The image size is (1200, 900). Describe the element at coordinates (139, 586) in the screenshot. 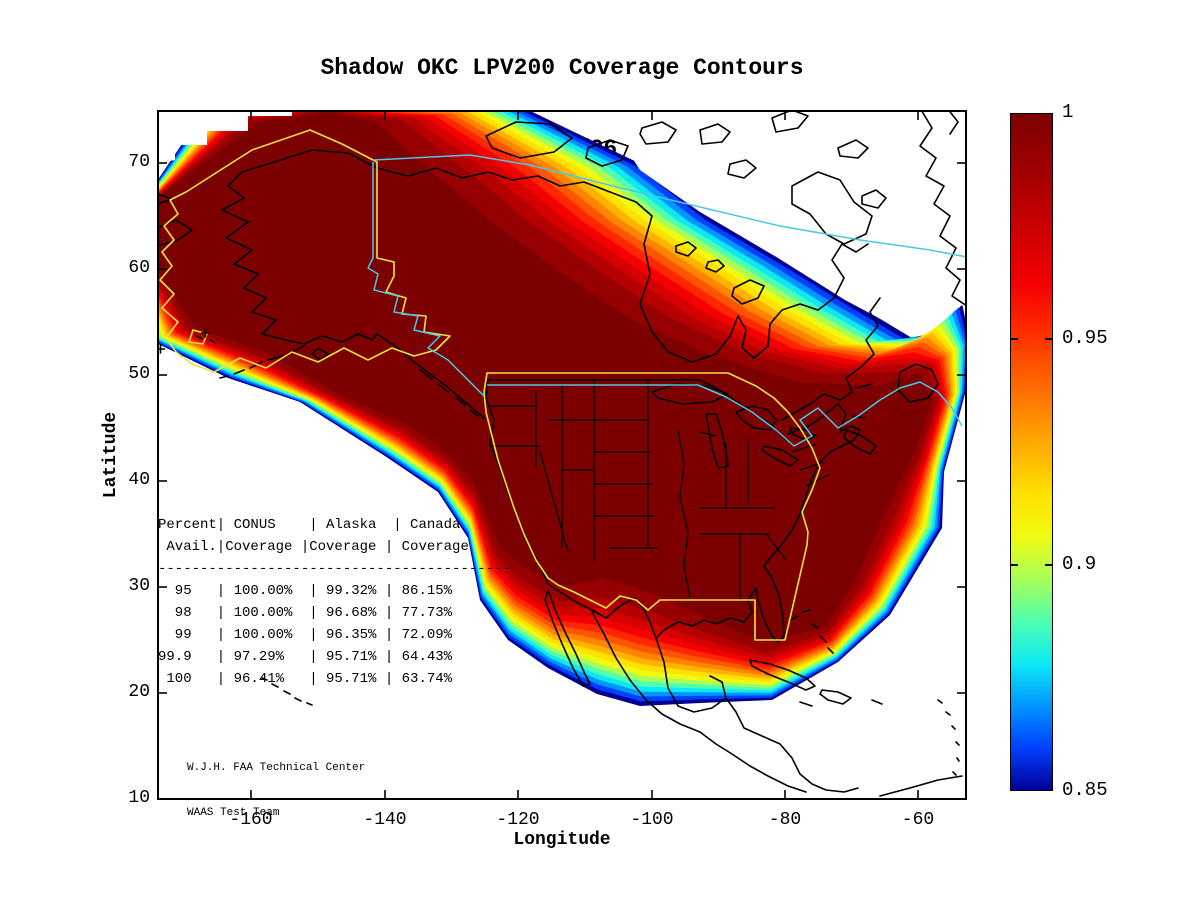

I see `y-tick-label: 30` at that location.